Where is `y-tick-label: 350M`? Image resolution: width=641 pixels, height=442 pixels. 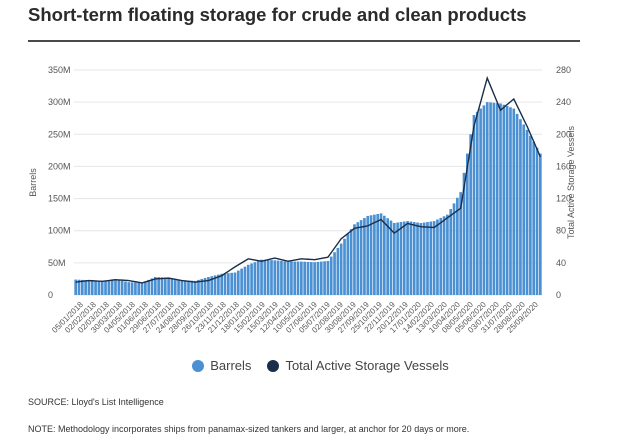
y-tick-label: 350M is located at coordinates (59, 70).